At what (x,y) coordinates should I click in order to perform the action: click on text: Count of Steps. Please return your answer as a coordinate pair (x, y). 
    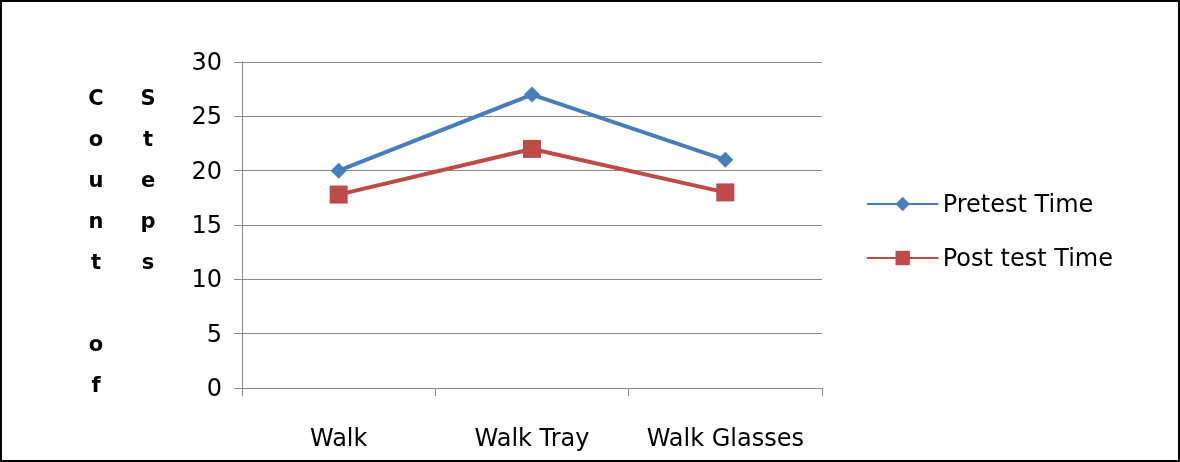
    Looking at the image, I should click on (122, 250).